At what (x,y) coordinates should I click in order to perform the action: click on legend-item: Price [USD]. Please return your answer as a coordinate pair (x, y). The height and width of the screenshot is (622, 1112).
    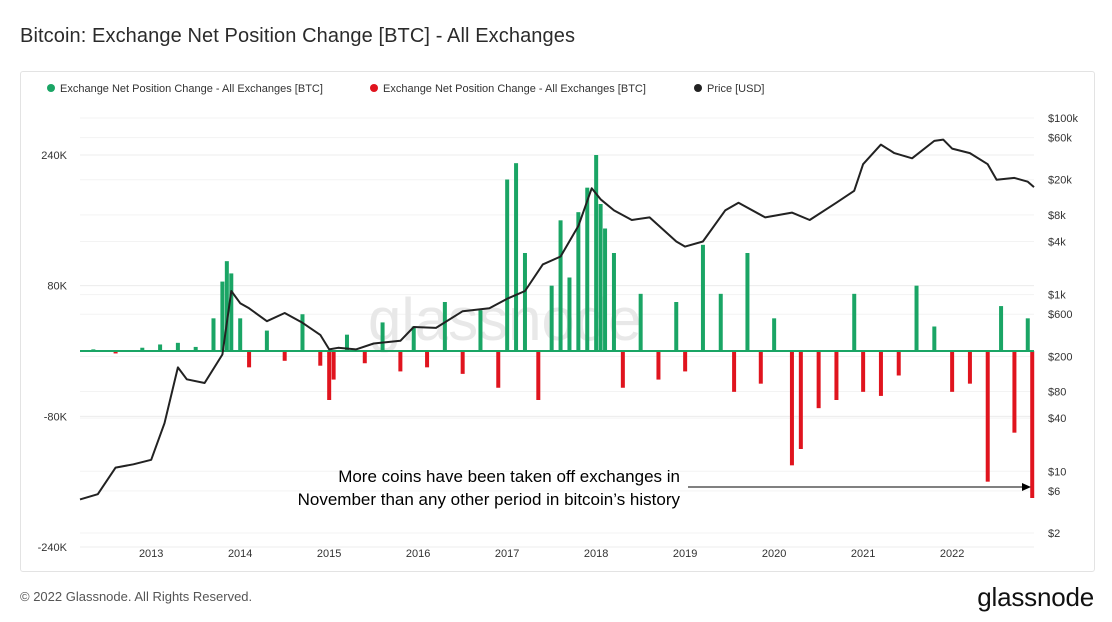
    Looking at the image, I should click on (729, 89).